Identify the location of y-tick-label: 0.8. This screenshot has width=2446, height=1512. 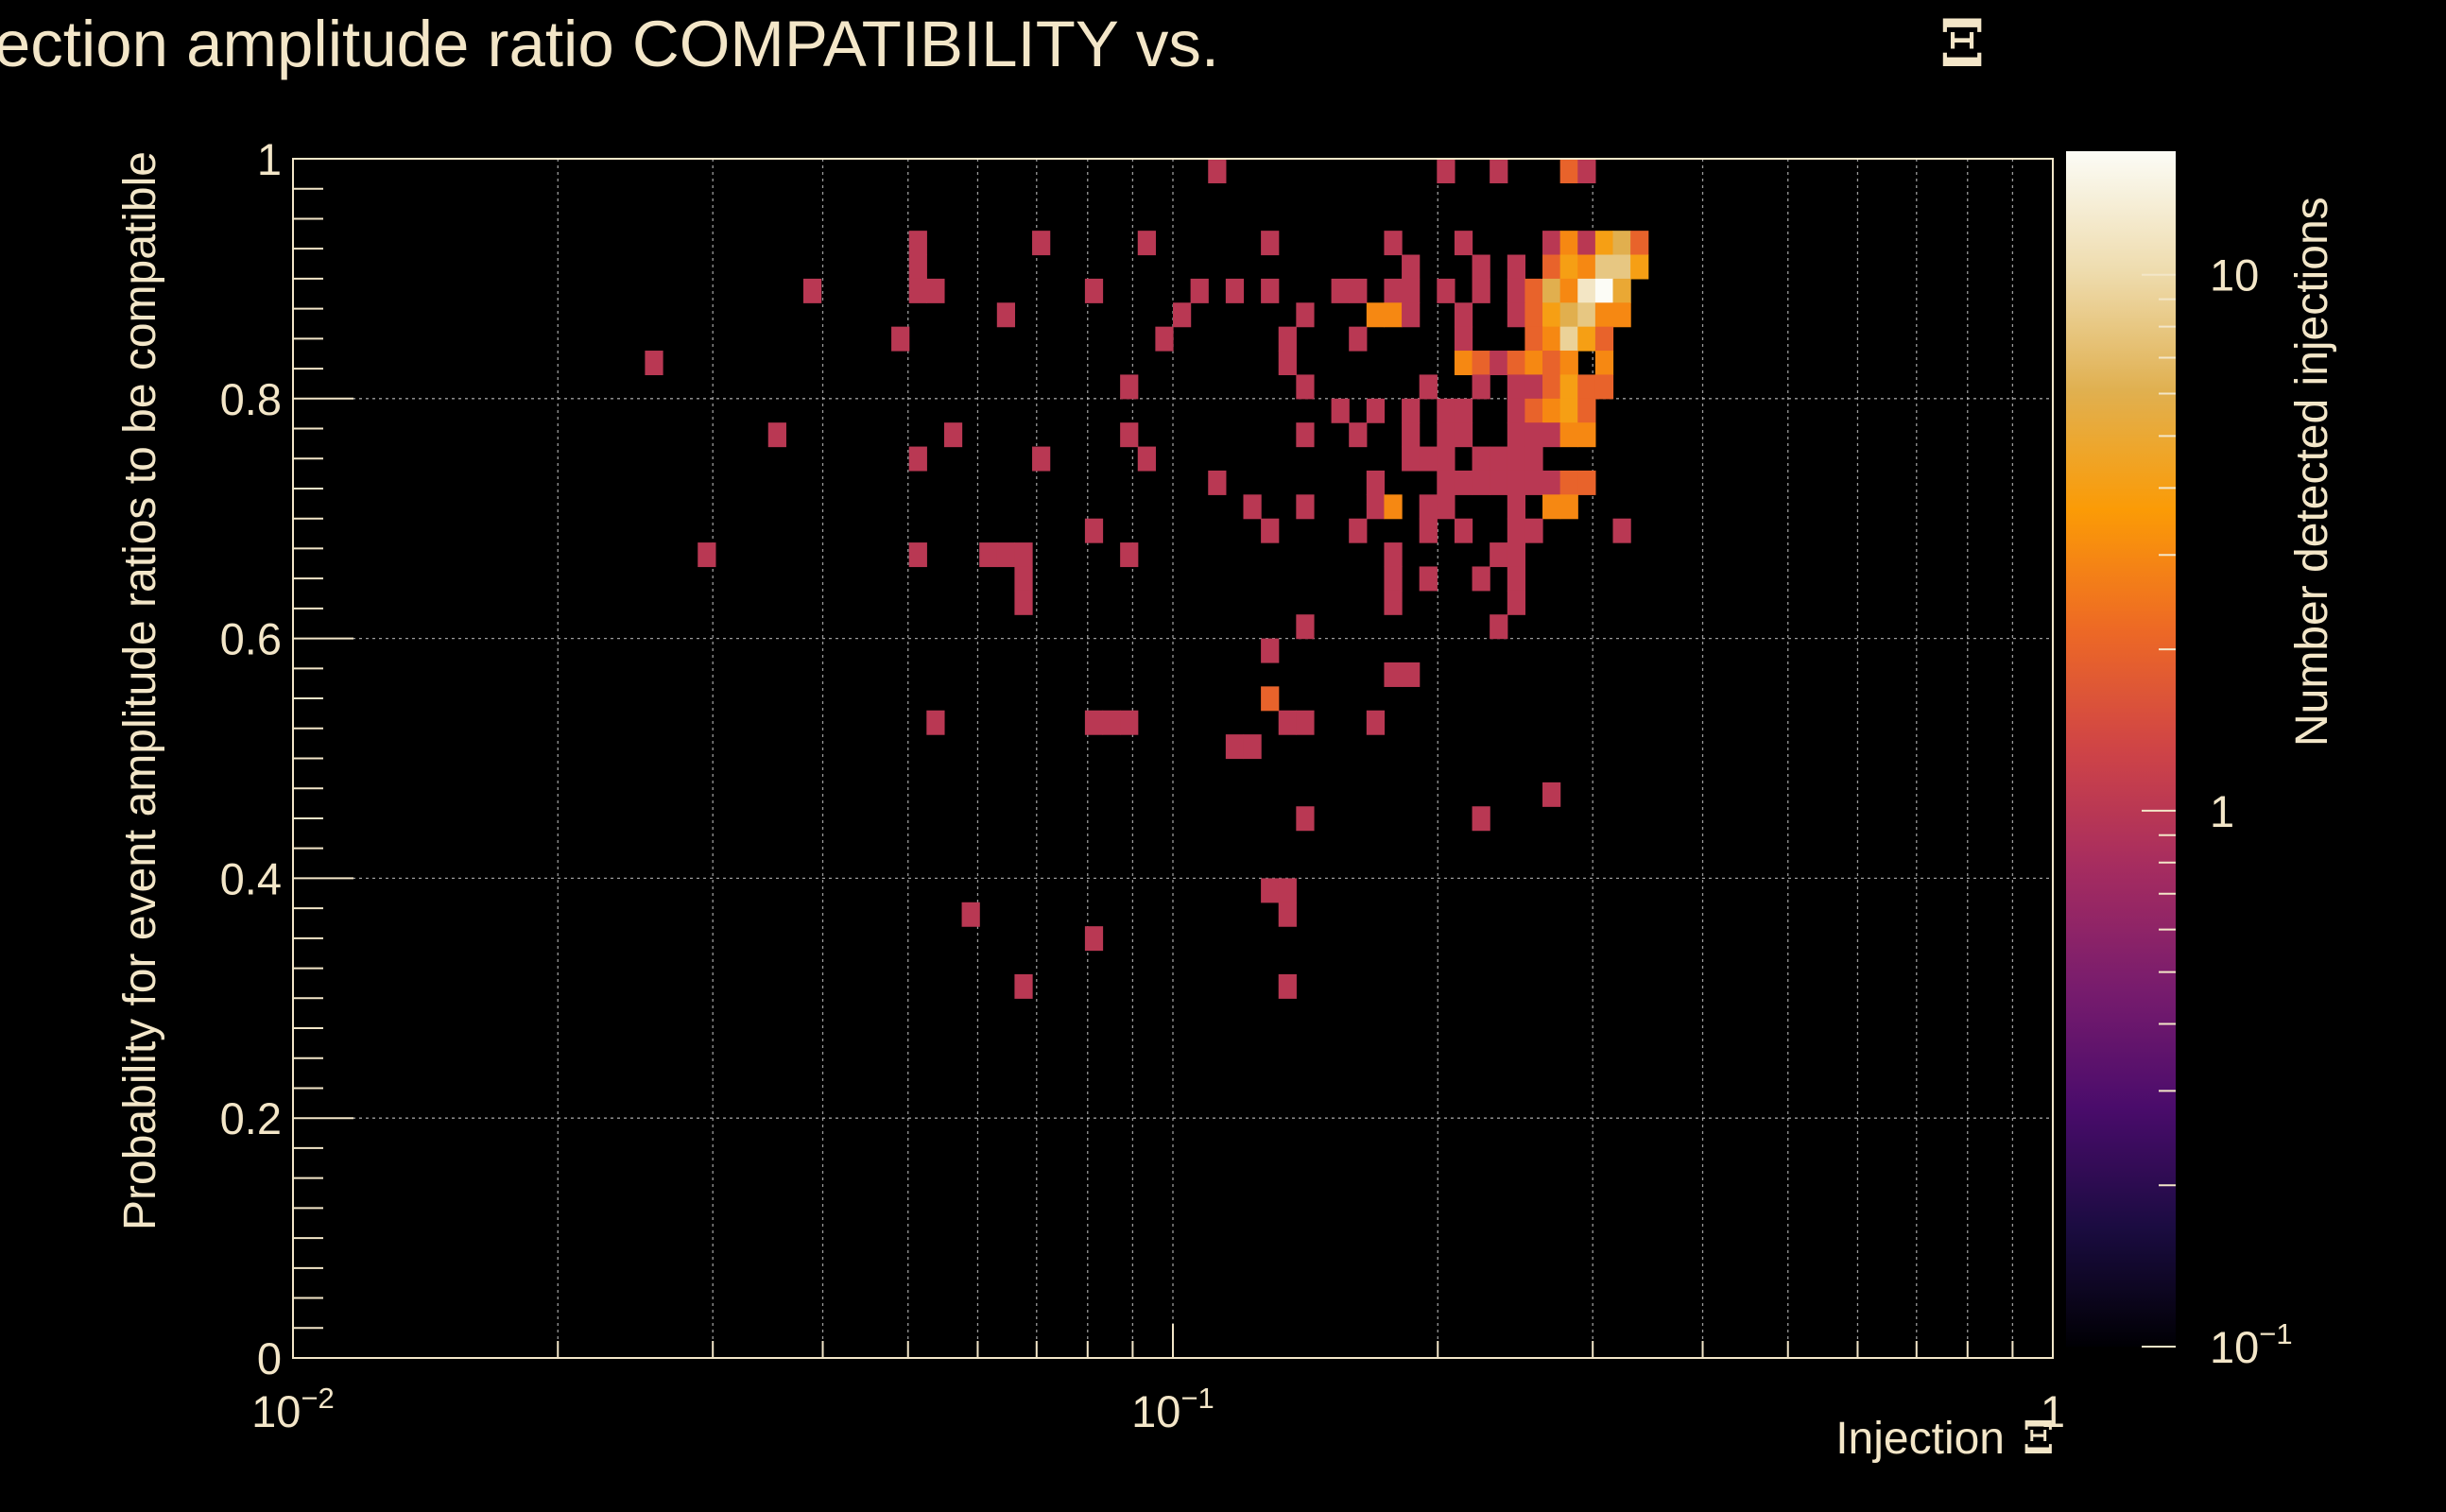
(251, 399).